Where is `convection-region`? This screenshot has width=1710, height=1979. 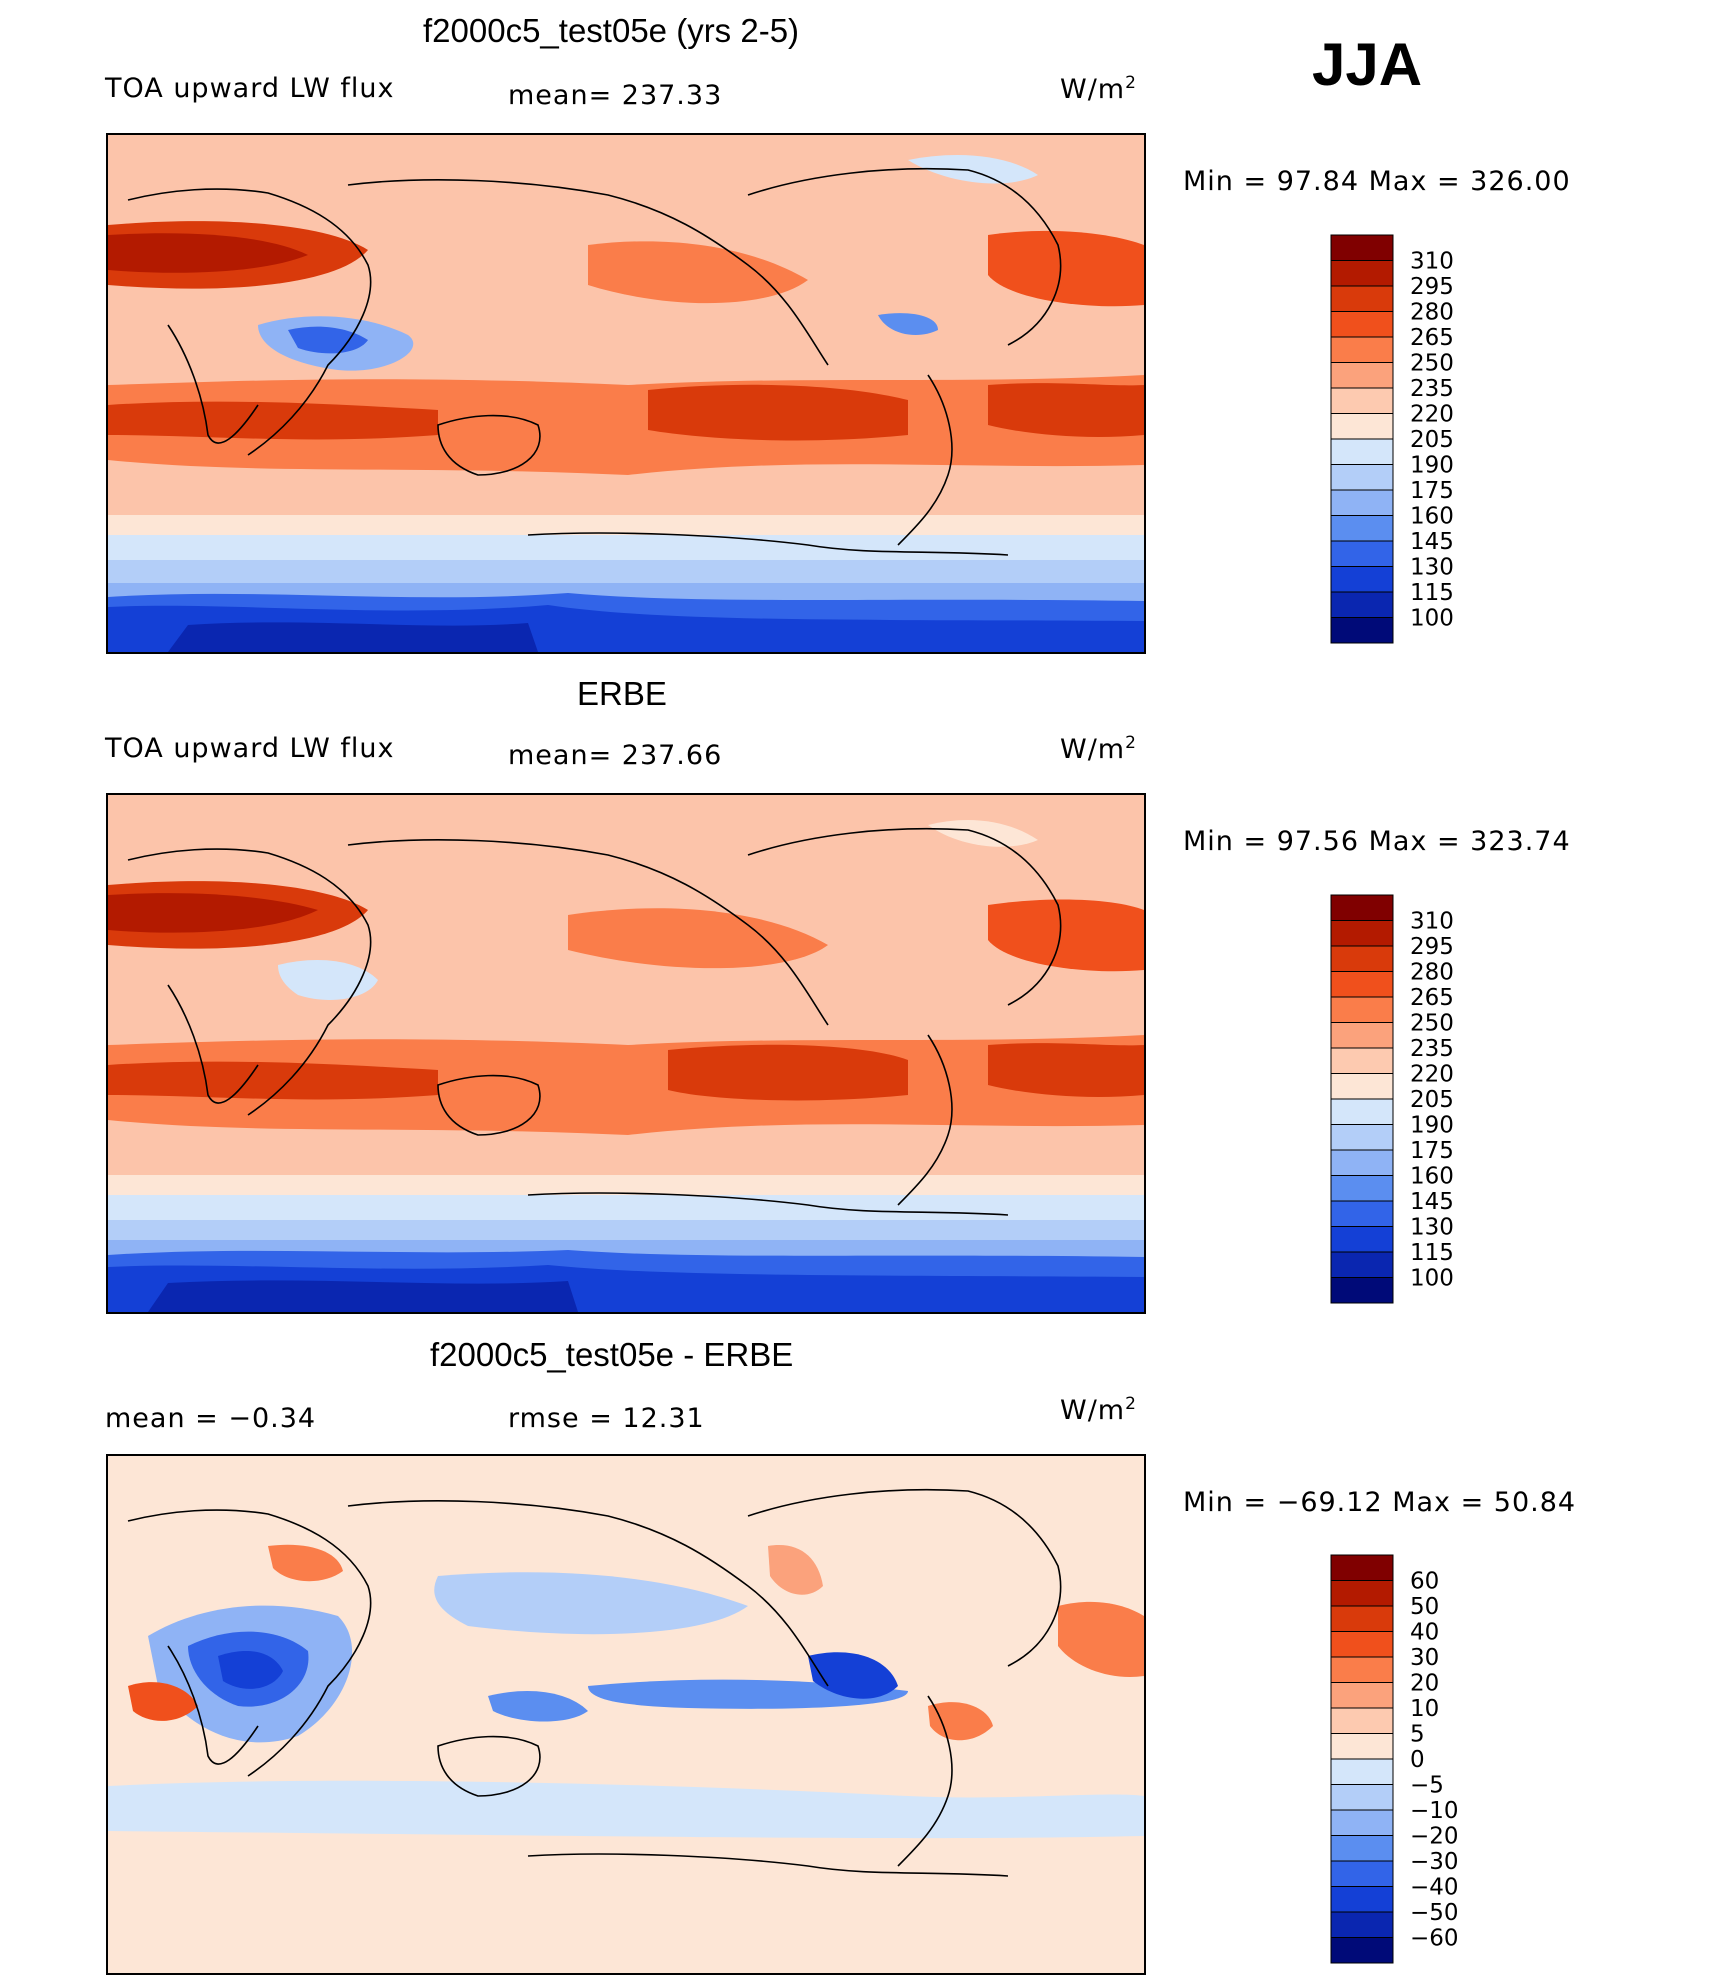
convection-region is located at coordinates (328, 980).